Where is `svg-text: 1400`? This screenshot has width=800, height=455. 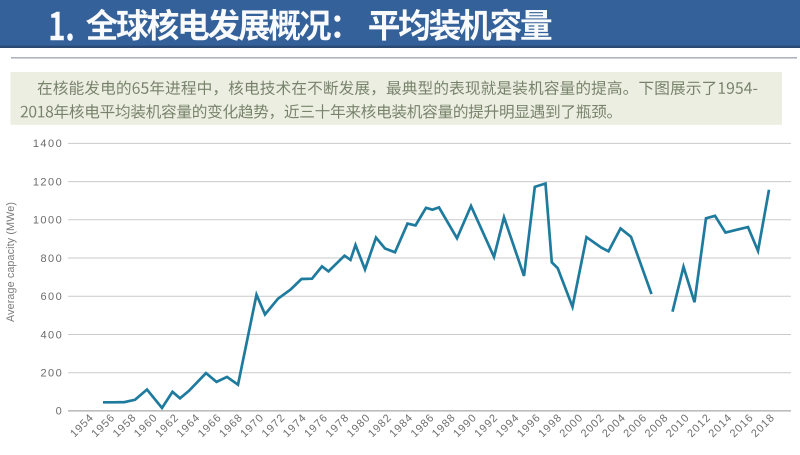 svg-text: 1400 is located at coordinates (48, 144).